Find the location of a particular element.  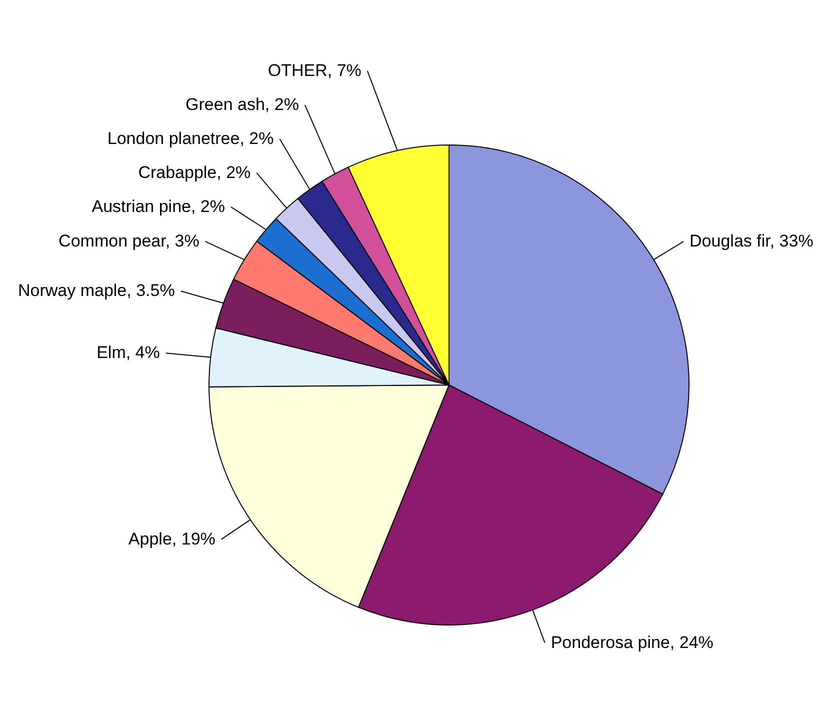

slice-label: Norway maple, 3.5% is located at coordinates (96, 290).